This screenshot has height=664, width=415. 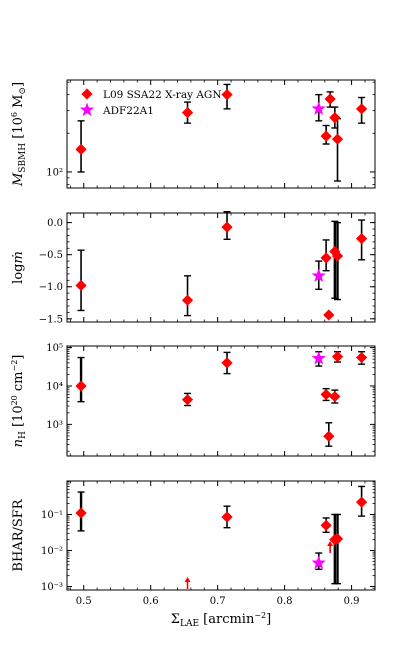 I want to click on y-tick-label: −1.0, so click(x=51, y=287).